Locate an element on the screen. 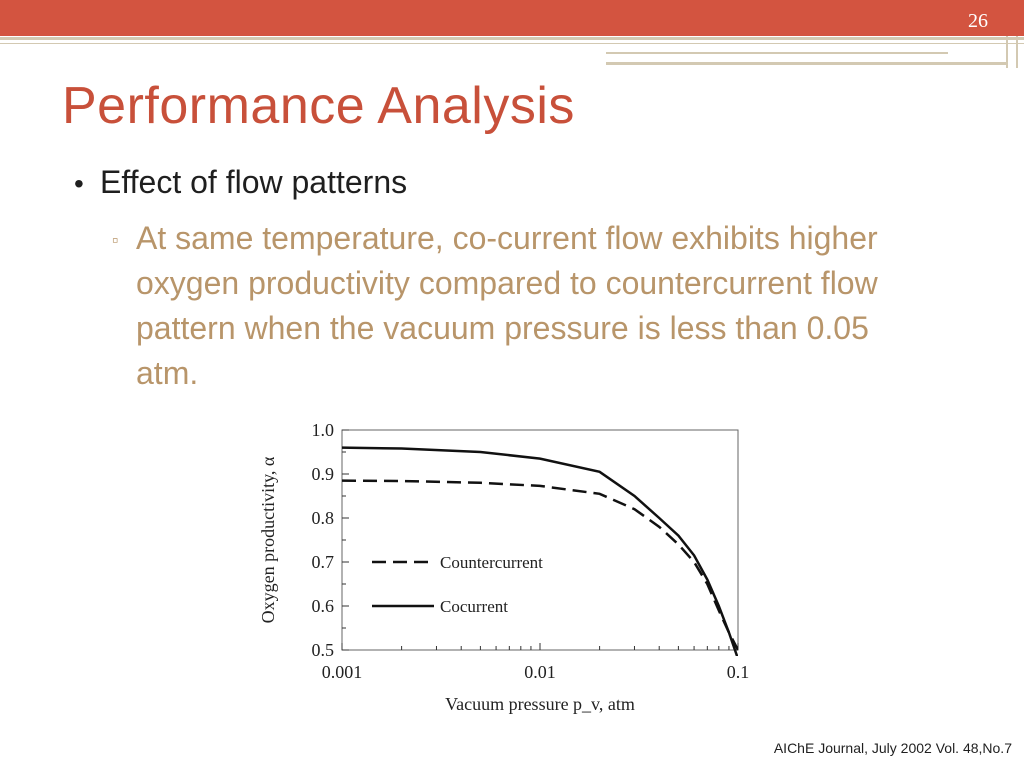  y-tick-label: 1.0 is located at coordinates (323, 430).